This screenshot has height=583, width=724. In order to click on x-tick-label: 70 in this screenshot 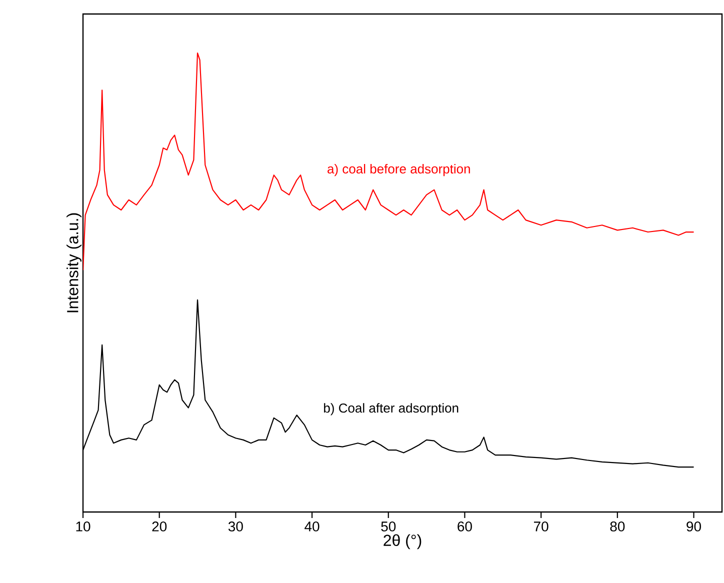, I will do `click(541, 527)`.